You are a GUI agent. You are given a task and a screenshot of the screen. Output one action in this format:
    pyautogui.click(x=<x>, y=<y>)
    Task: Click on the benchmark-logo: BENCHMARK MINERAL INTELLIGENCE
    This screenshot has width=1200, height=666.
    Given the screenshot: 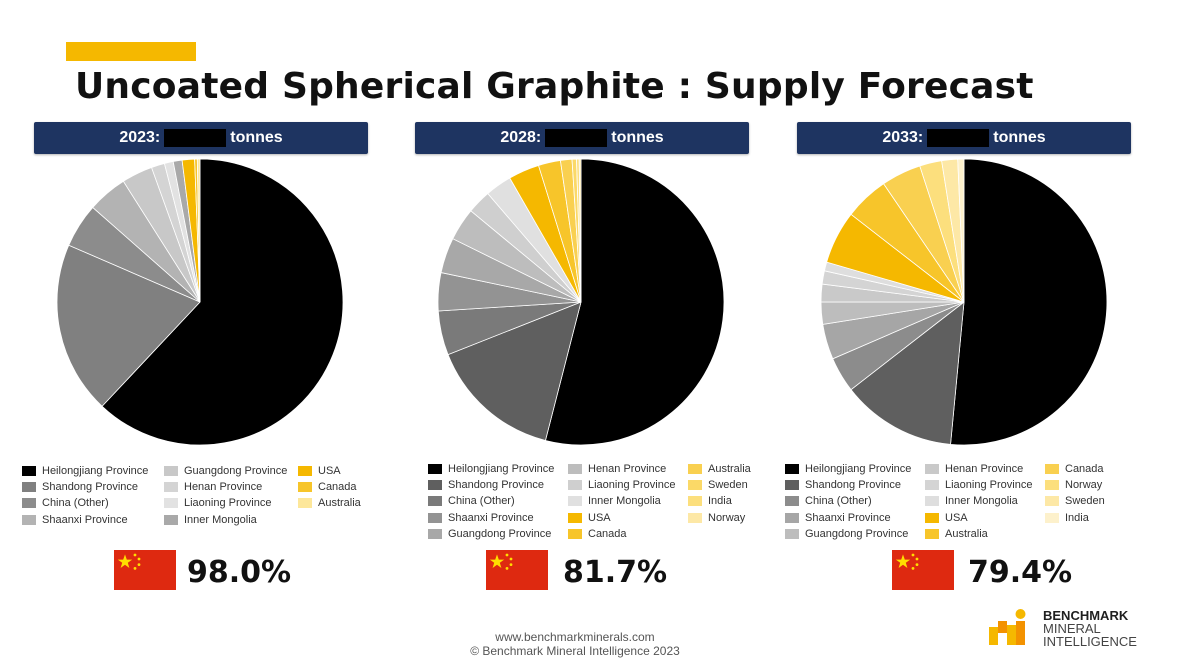 What is the action you would take?
    pyautogui.click(x=1070, y=633)
    